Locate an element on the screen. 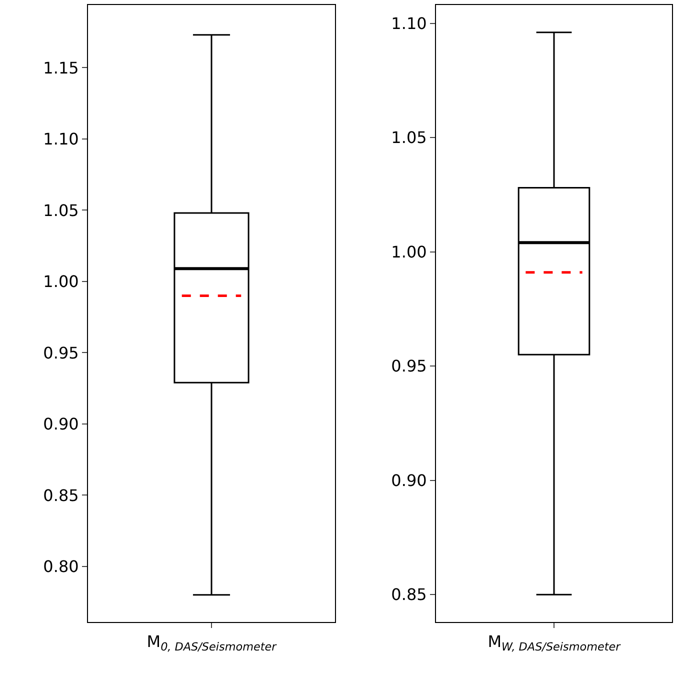 The image size is (675, 682). x-tick-label: M$_{0, DAS/Seismometer}$ is located at coordinates (212, 643).